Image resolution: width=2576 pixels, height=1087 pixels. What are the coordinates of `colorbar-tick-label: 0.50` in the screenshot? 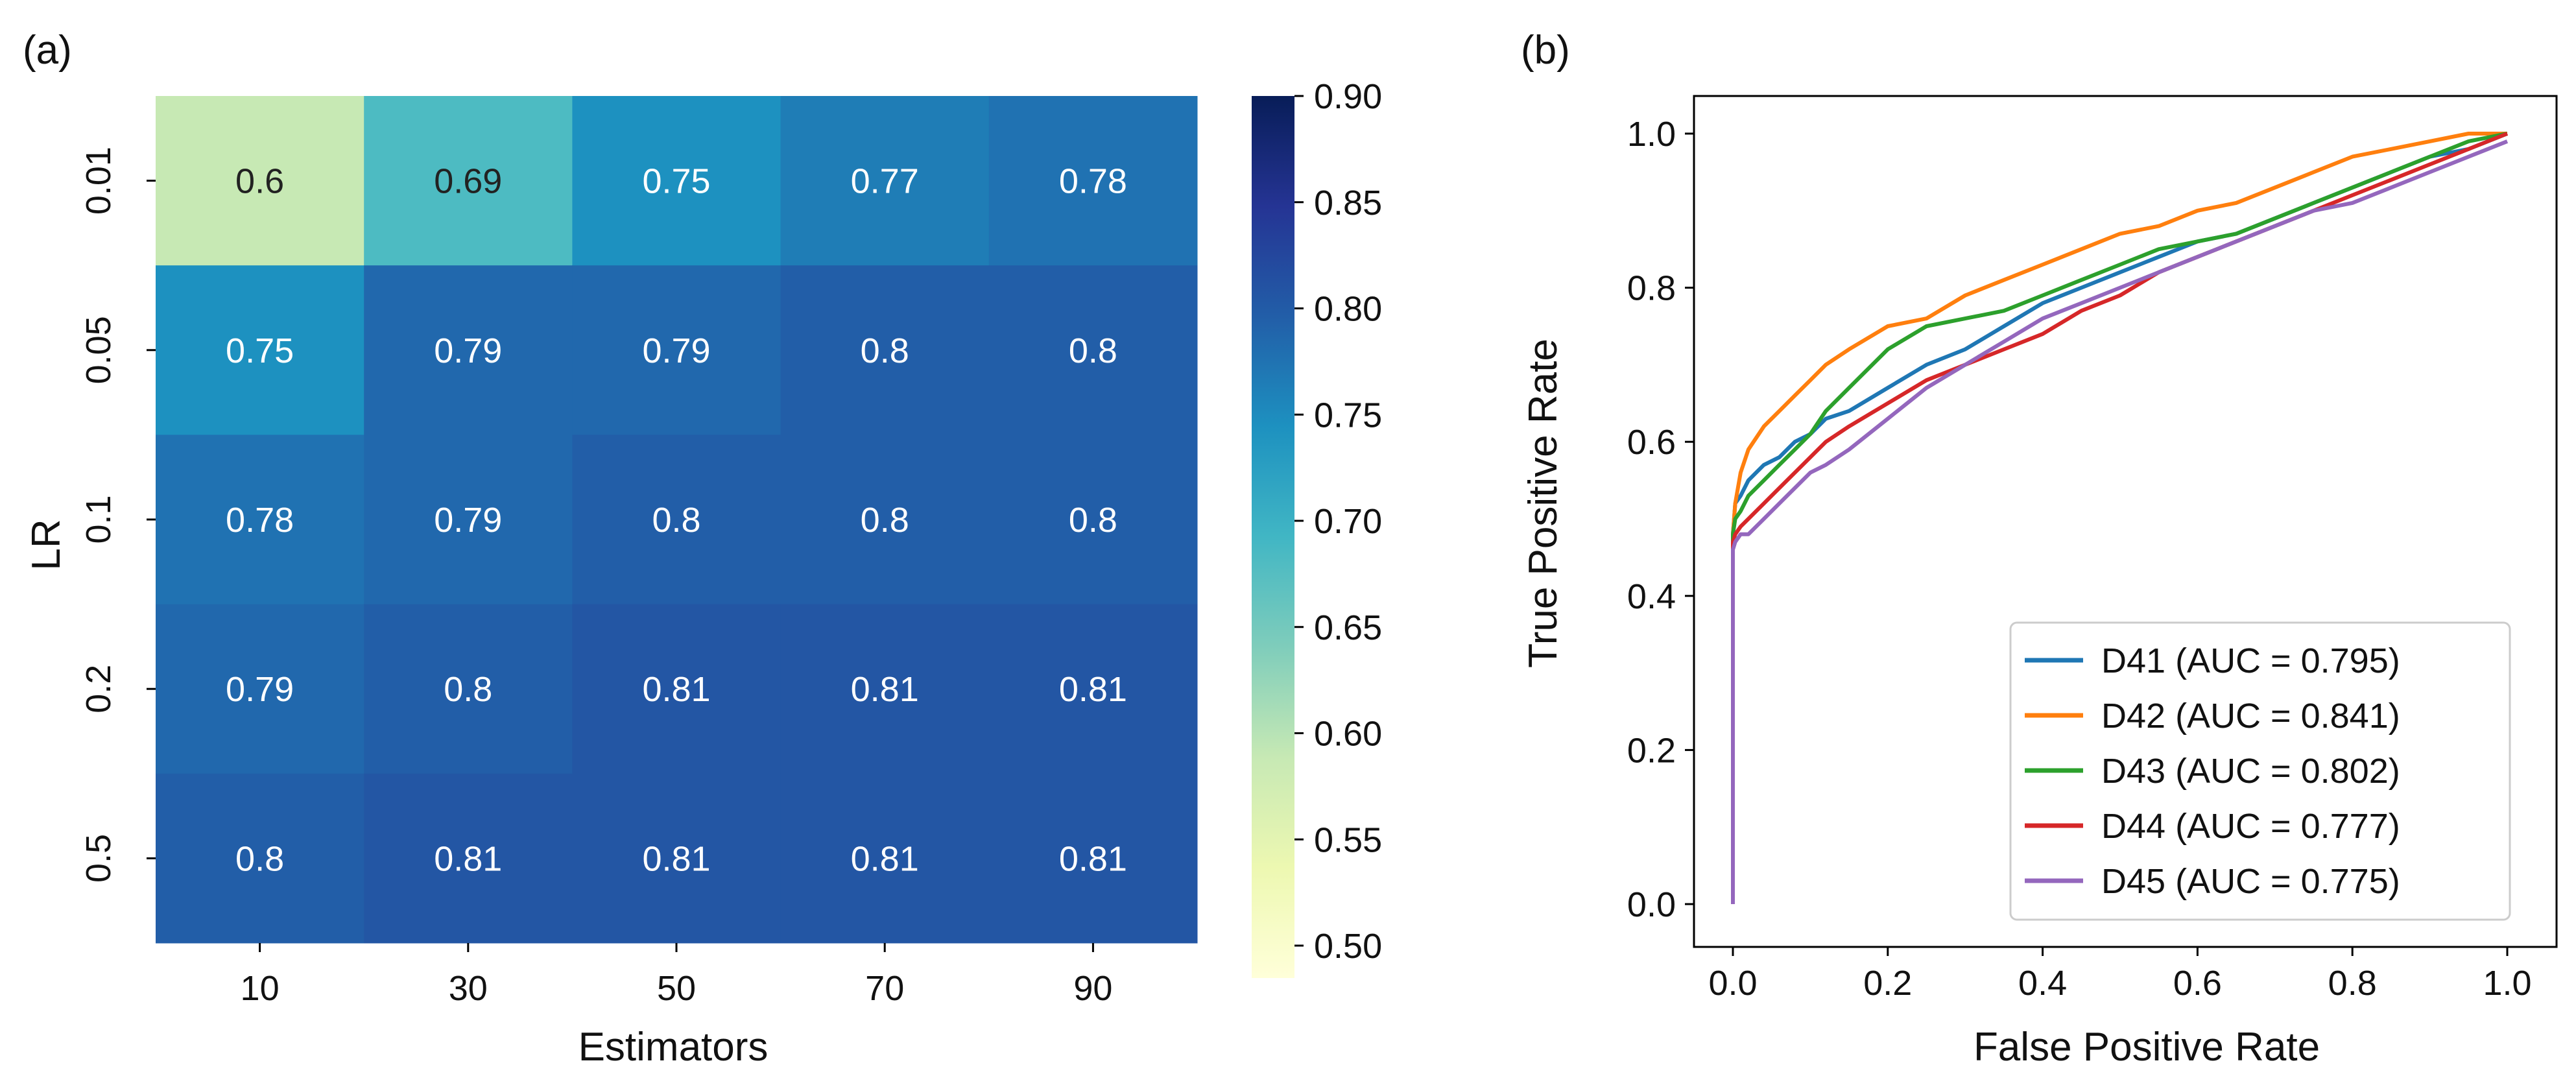 It's located at (1348, 946).